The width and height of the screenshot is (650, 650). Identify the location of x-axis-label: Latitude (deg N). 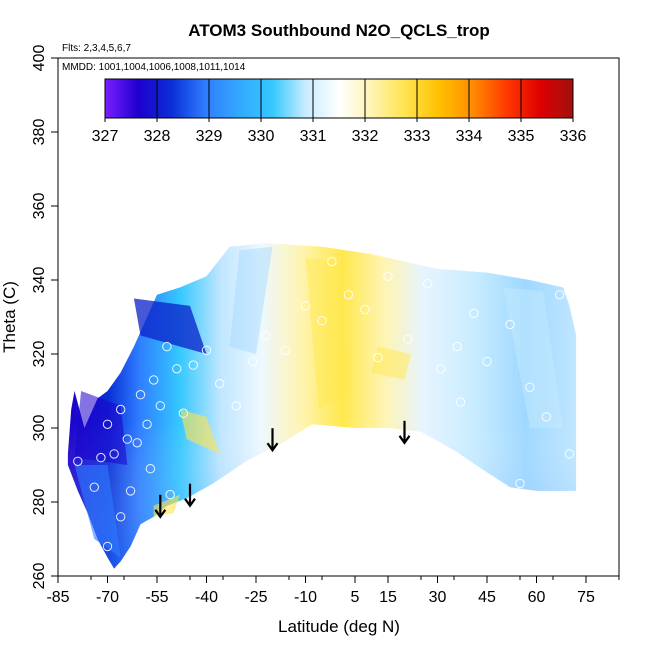
(339, 626).